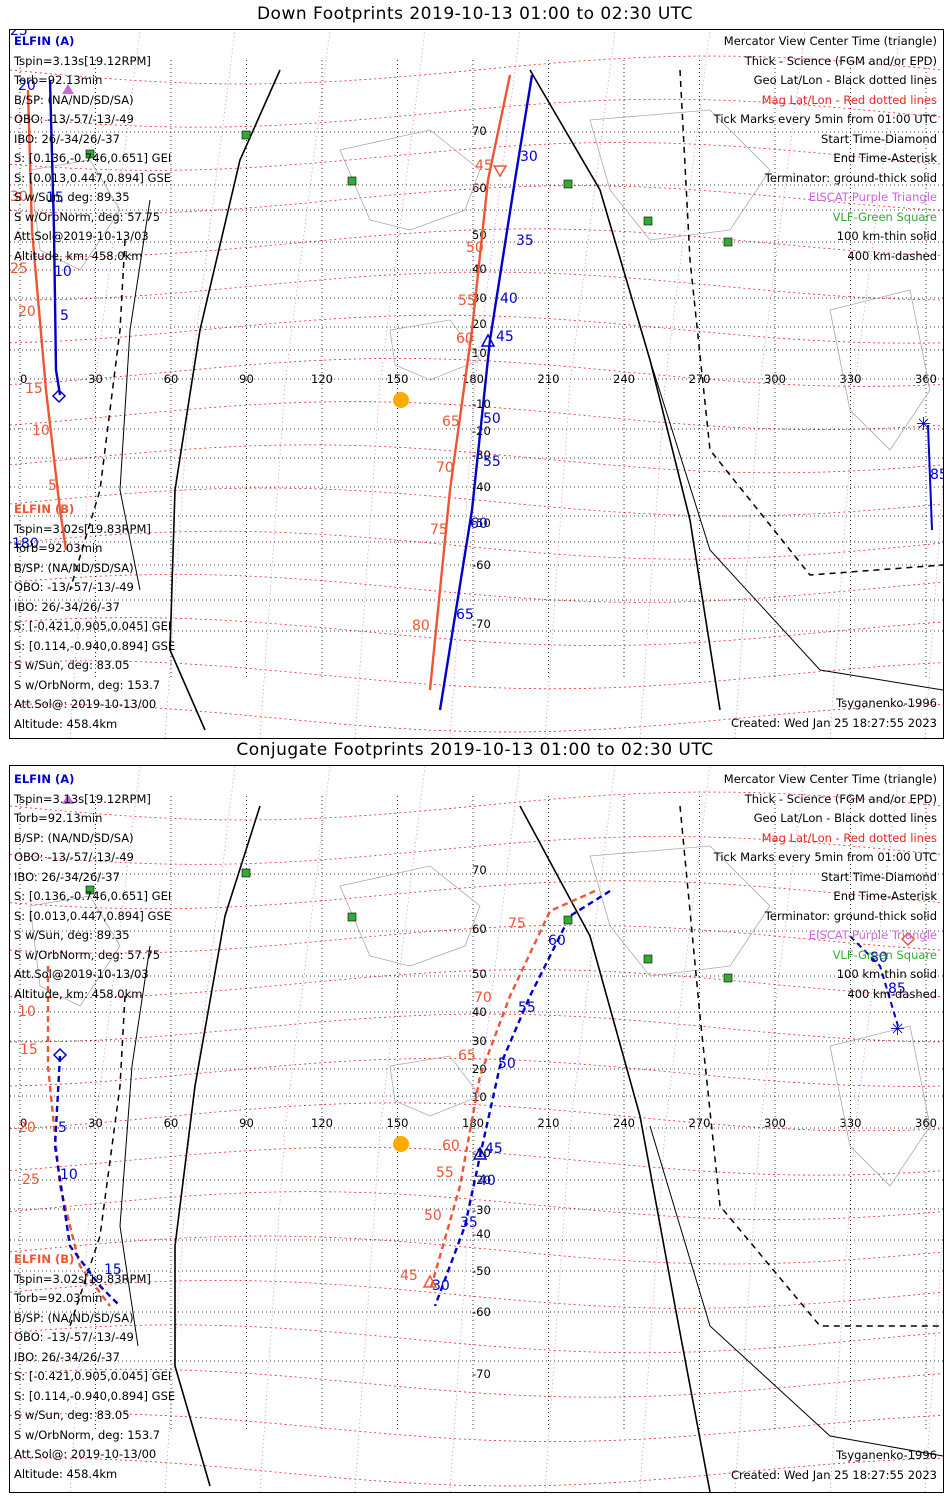 The height and width of the screenshot is (1500, 950). I want to click on info-line: S: [-0.421,0.905,0.045] GEI, so click(93, 1376).